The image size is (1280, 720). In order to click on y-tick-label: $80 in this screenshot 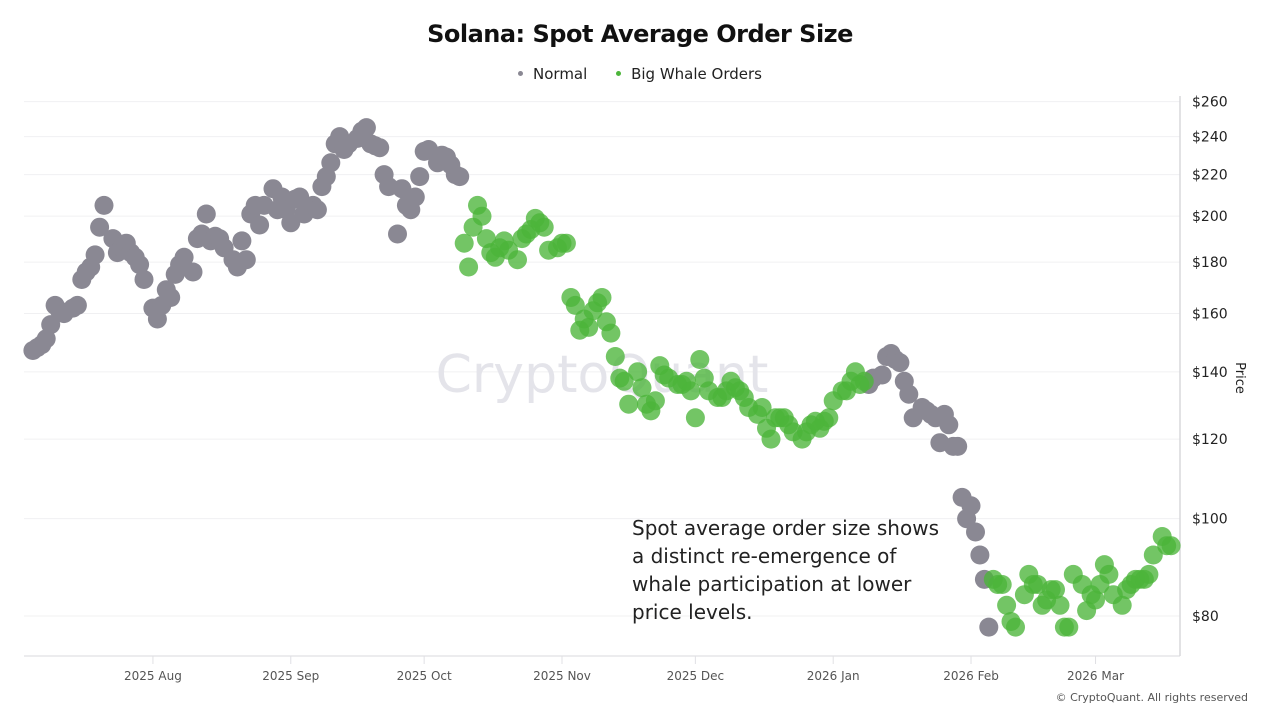, I will do `click(1205, 617)`.